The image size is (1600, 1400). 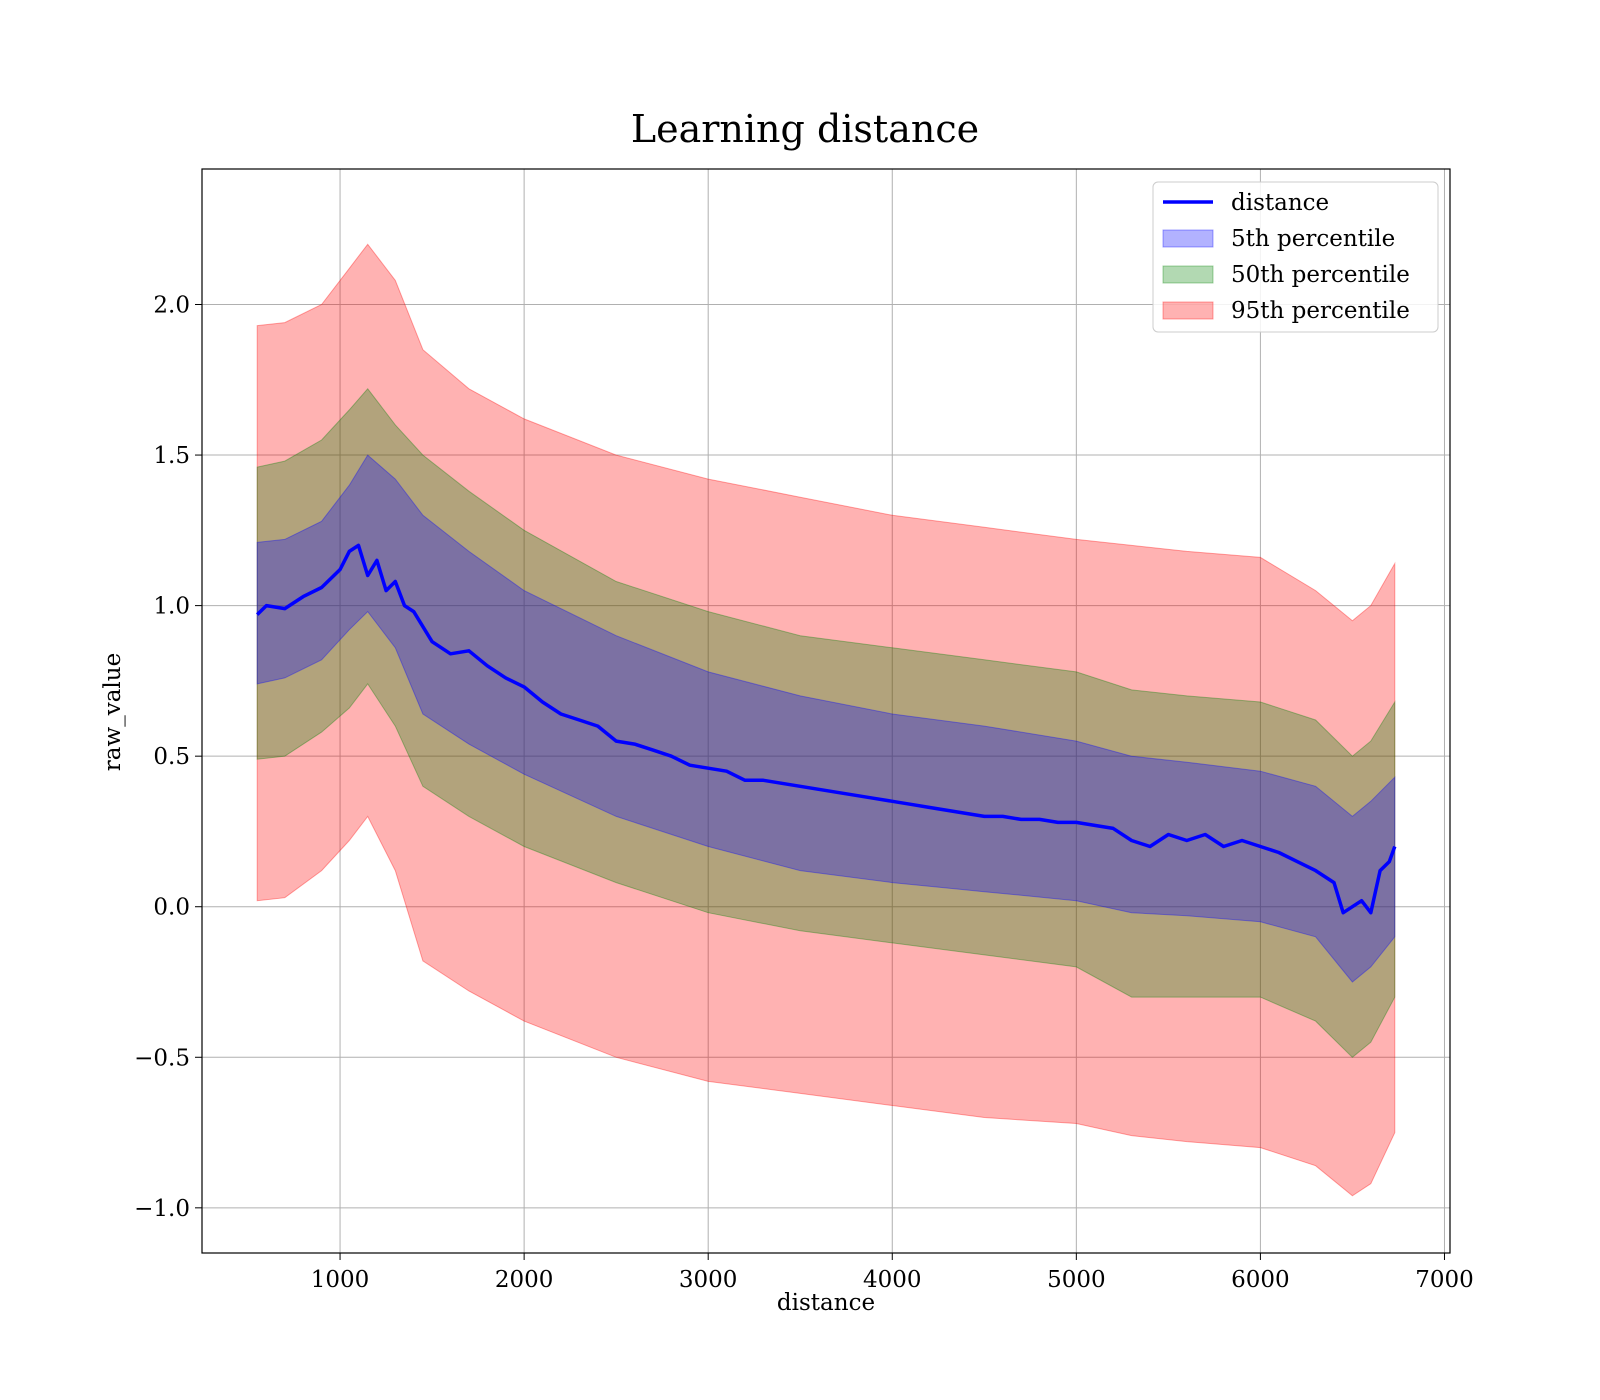 I want to click on x-tick-label: 1000, so click(x=340, y=1280).